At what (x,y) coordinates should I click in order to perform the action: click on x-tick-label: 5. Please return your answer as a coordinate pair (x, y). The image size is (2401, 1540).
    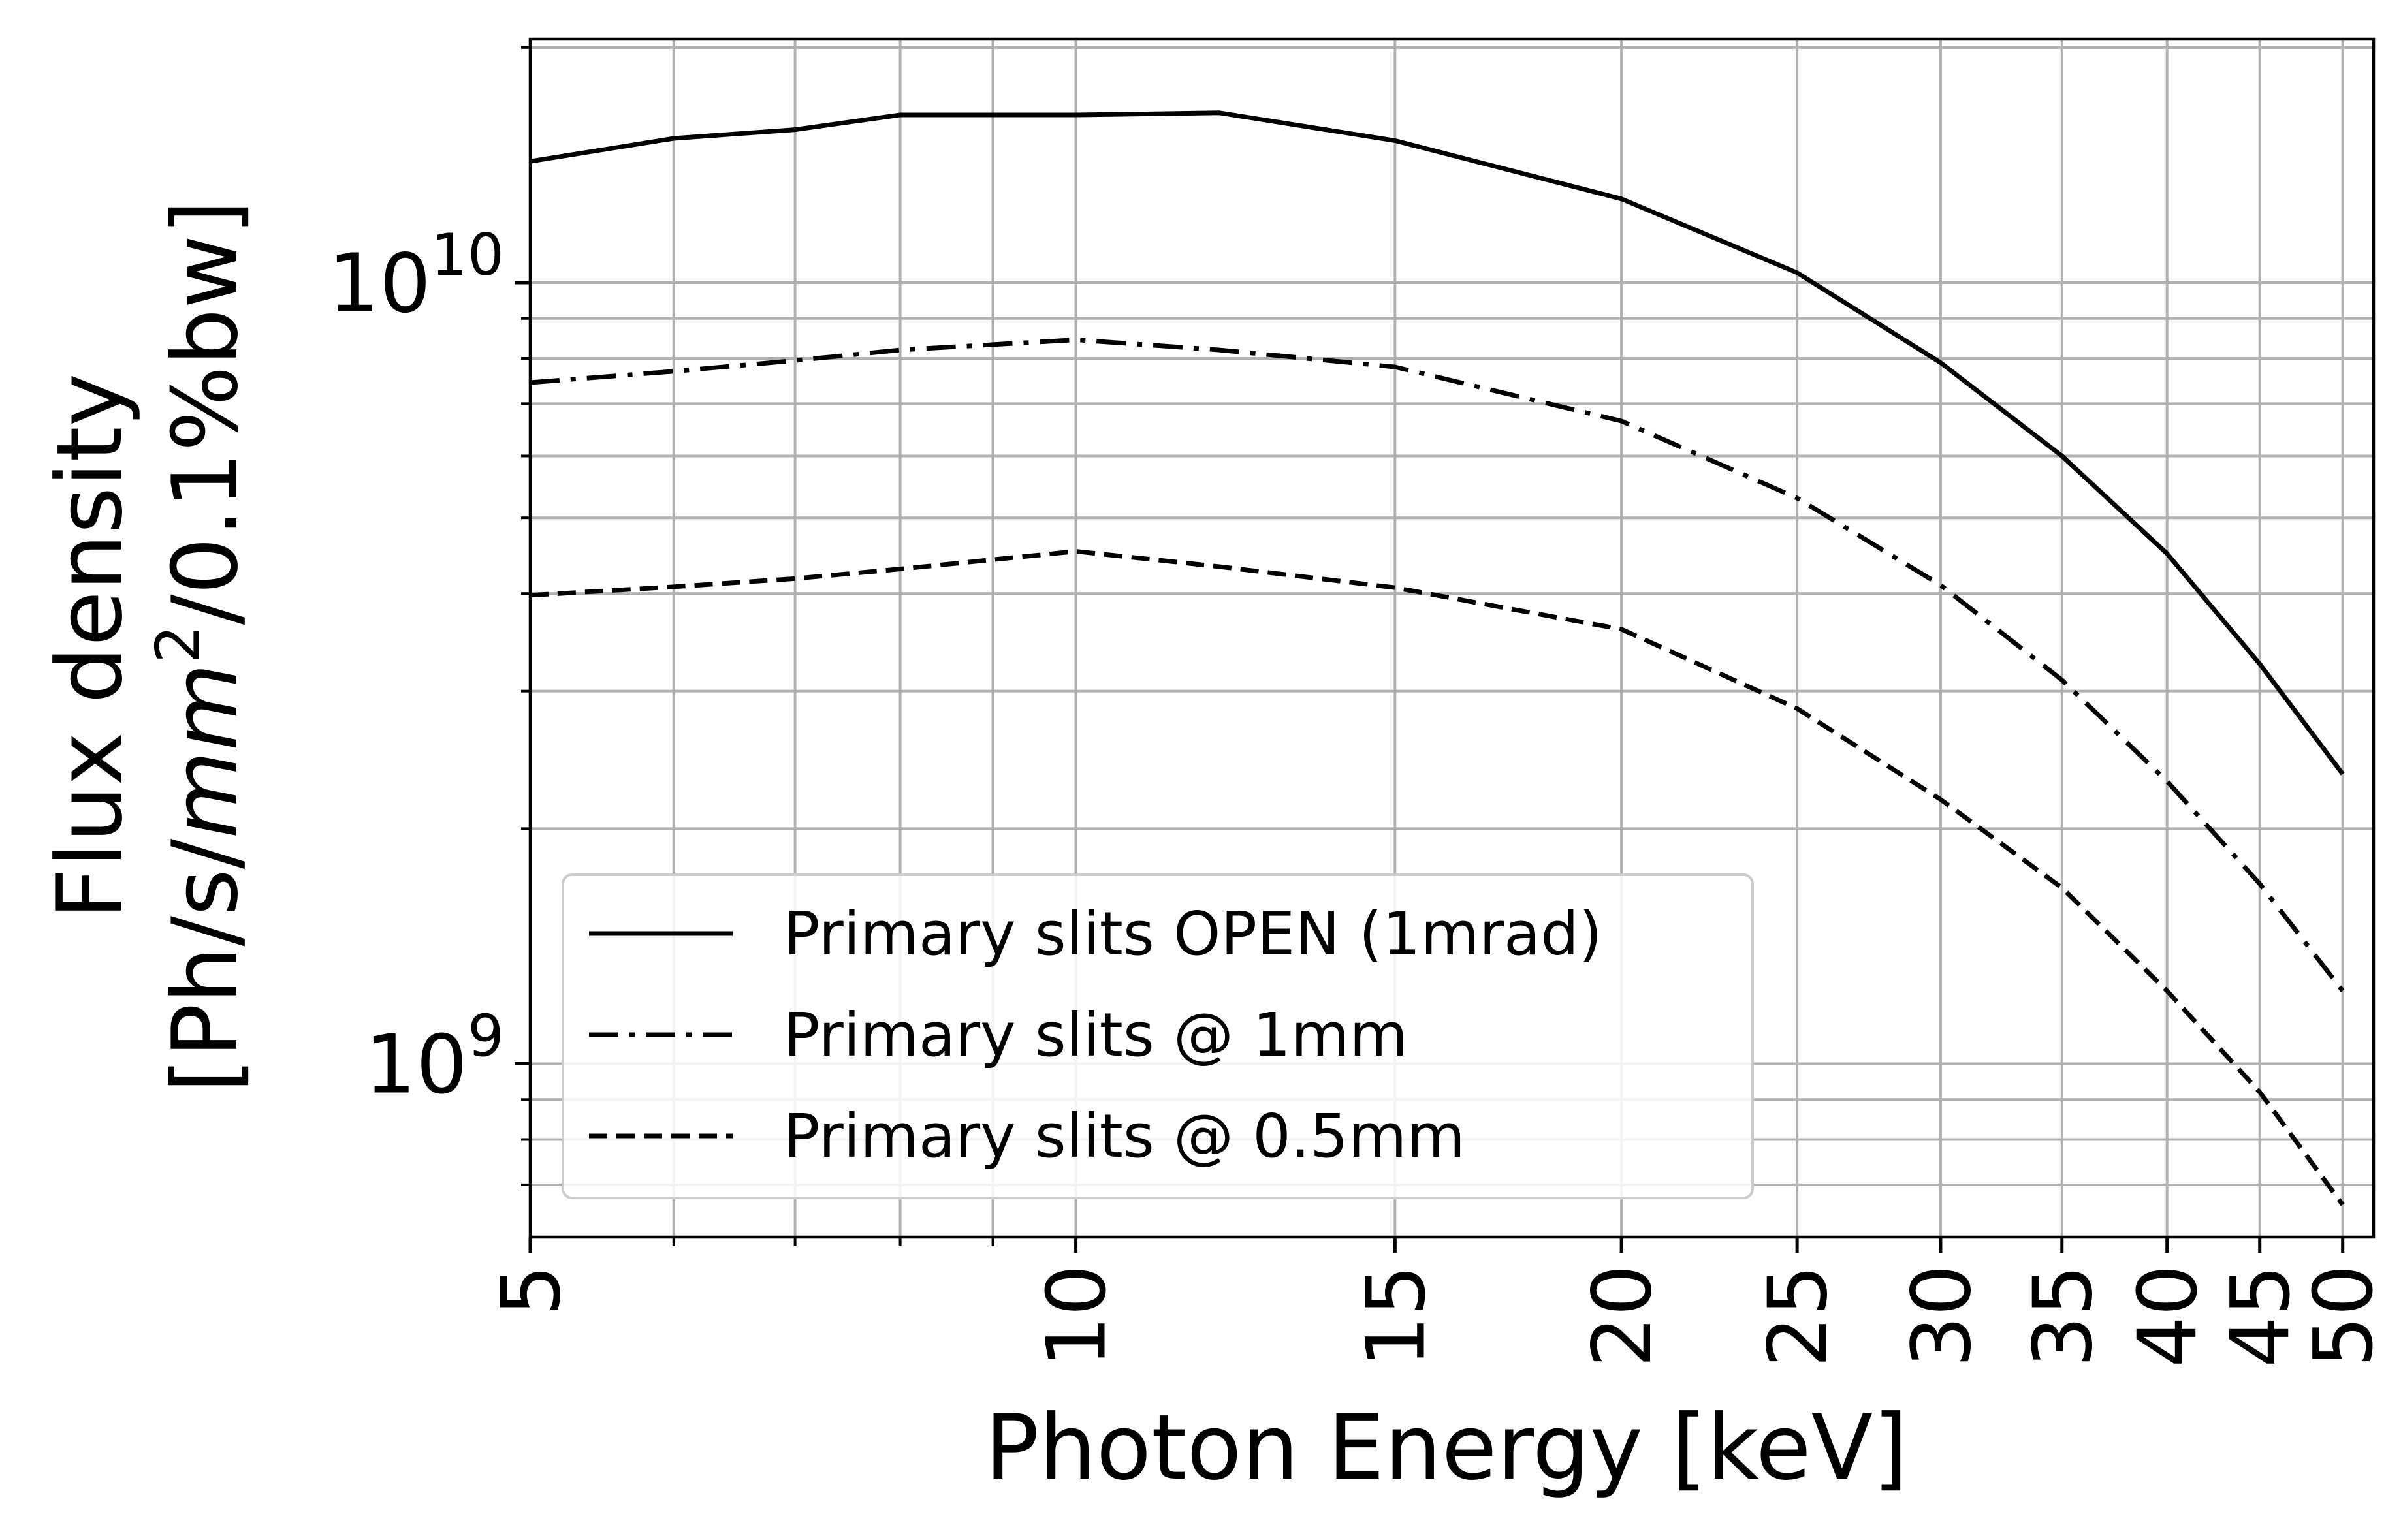
    Looking at the image, I should click on (532, 1290).